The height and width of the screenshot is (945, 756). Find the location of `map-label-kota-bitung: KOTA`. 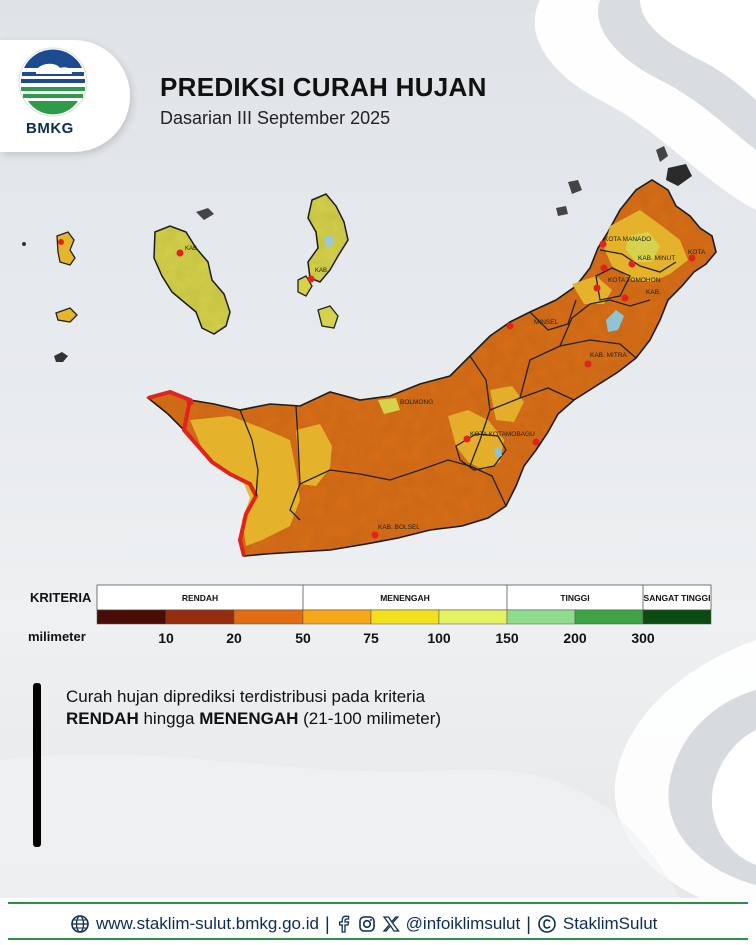

map-label-kota-bitung: KOTA is located at coordinates (697, 252).